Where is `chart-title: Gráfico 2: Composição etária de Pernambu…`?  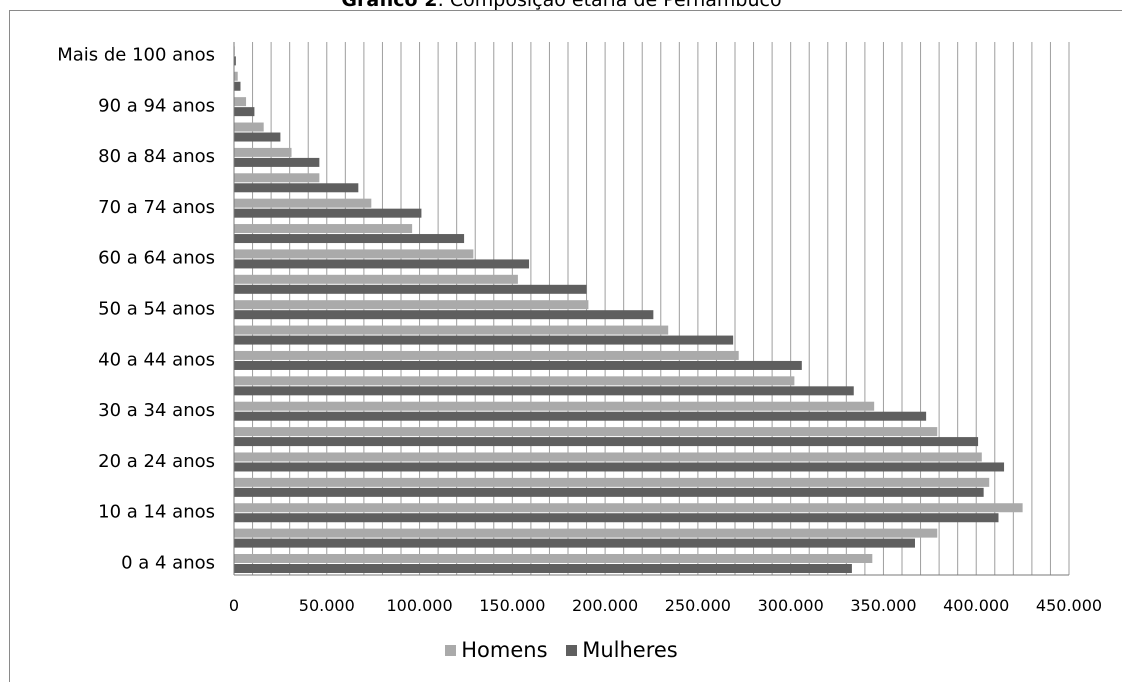 chart-title: Gráfico 2: Composição etária de Pernambu… is located at coordinates (561, 5).